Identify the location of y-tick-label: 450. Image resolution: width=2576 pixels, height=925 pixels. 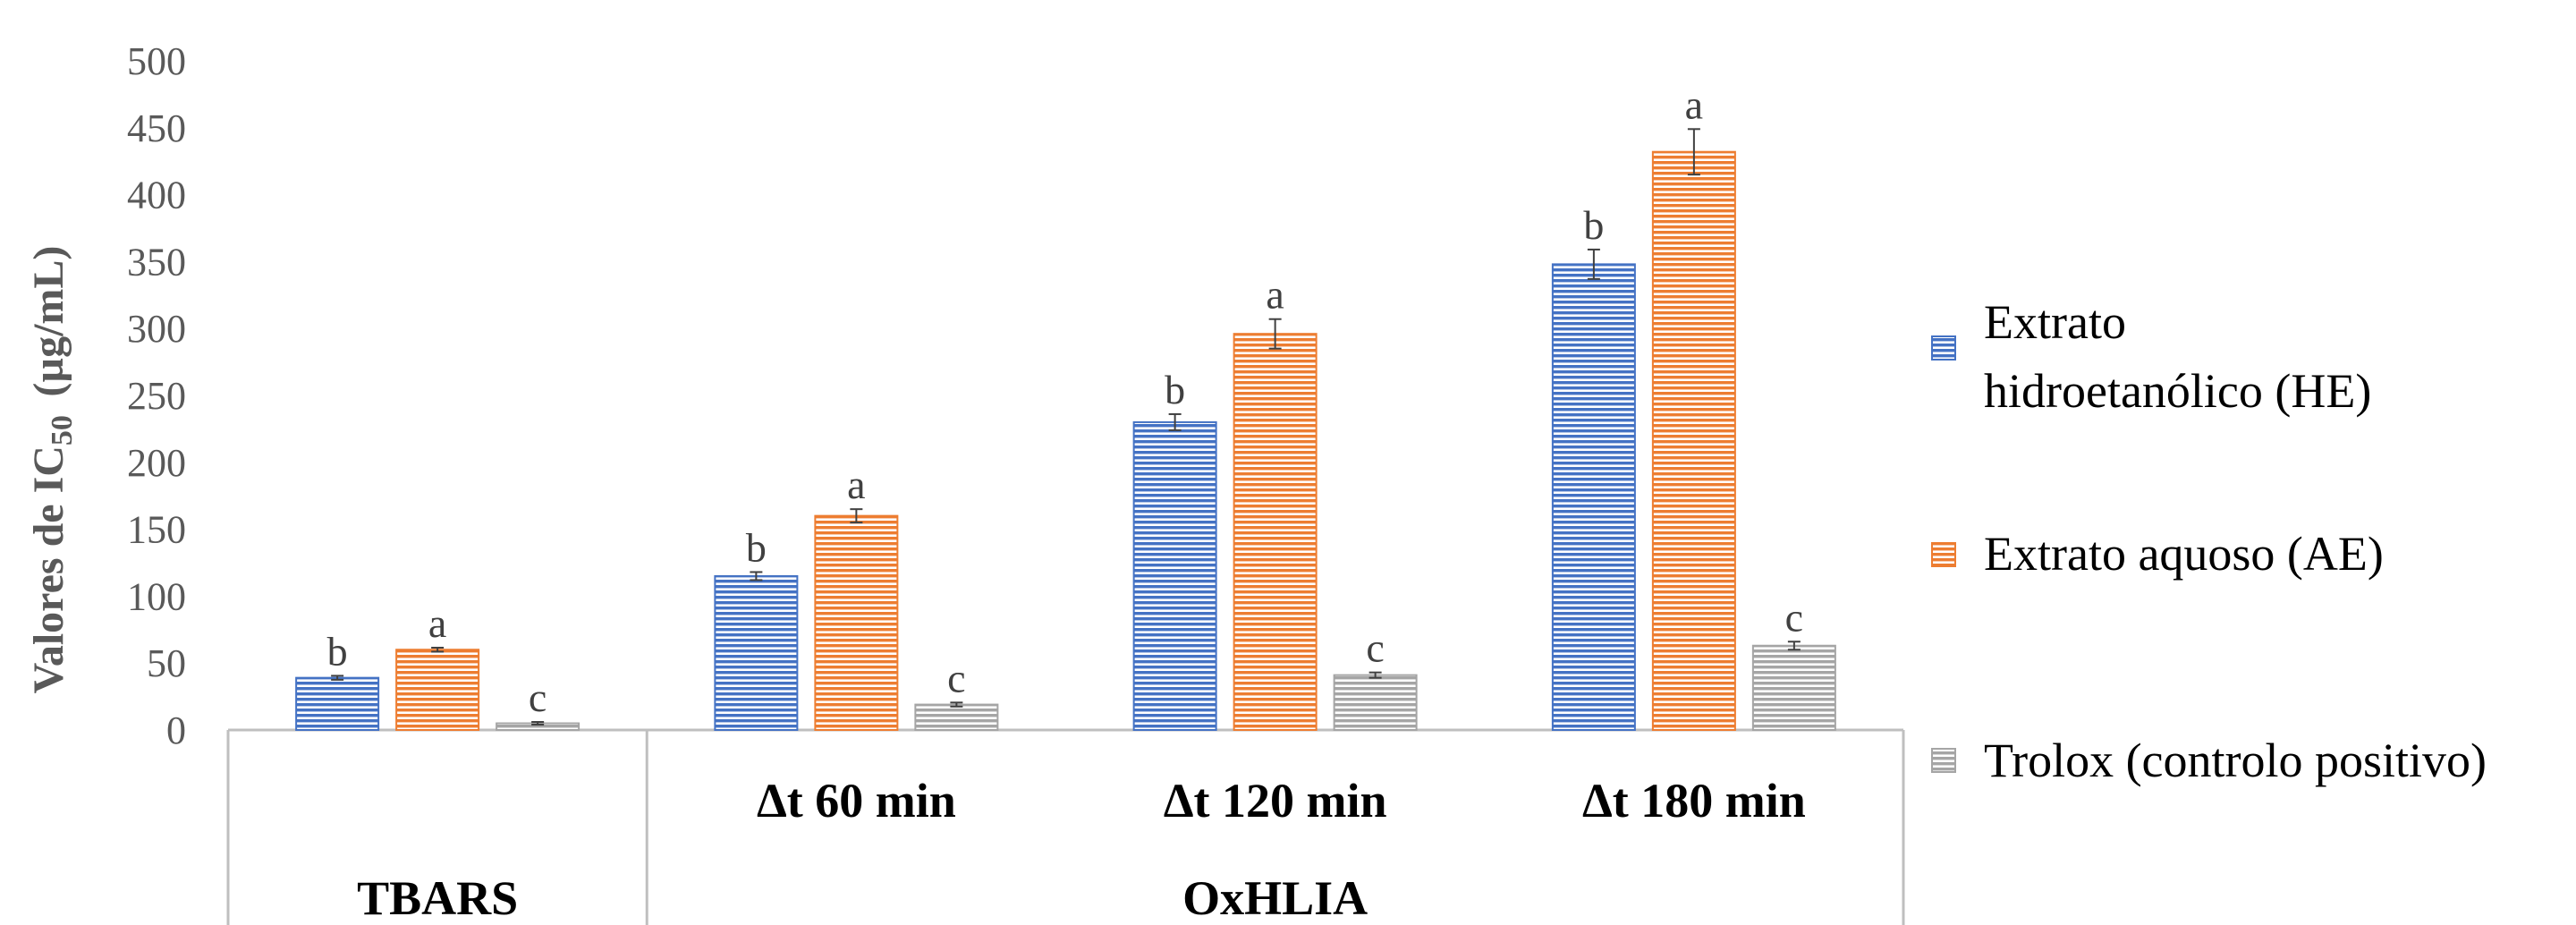
(156, 128).